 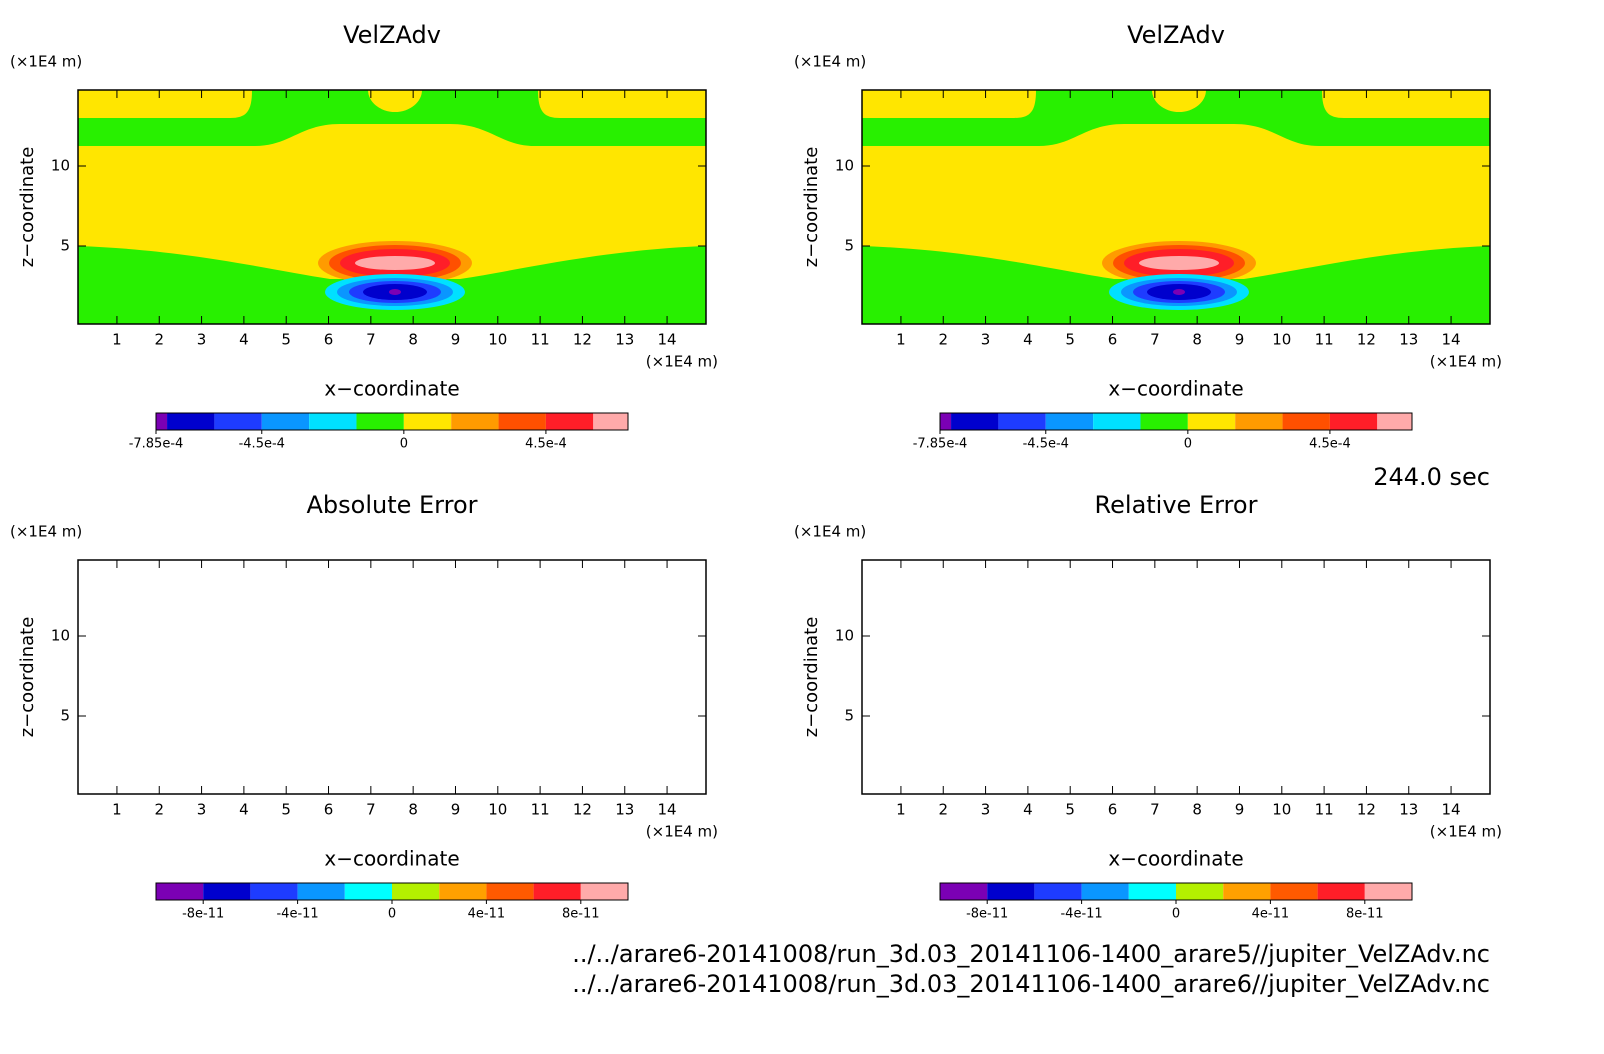 I want to click on x-axis-label: x−coordinate, so click(x=391, y=389).